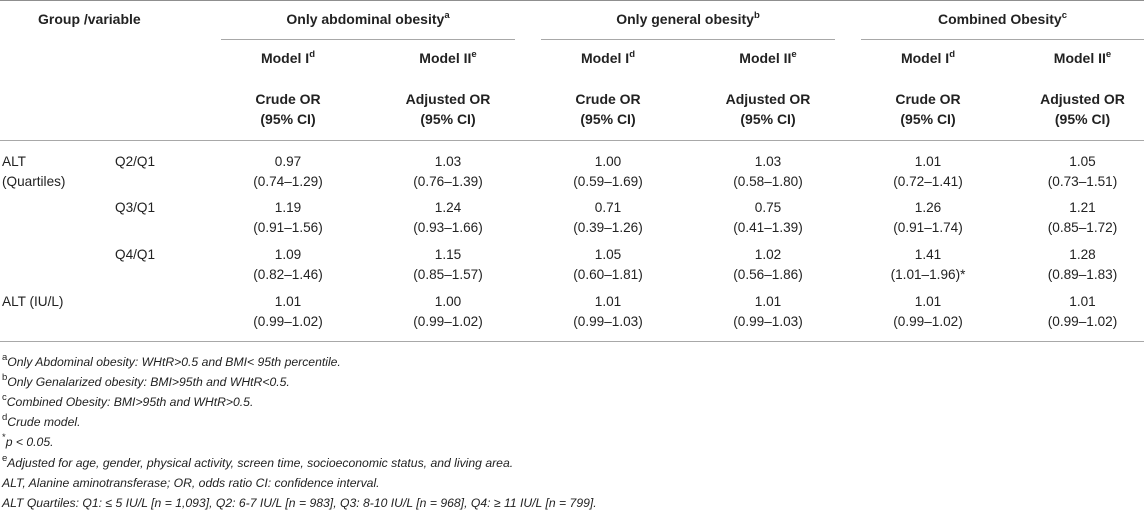 Image resolution: width=1144 pixels, height=516 pixels. I want to click on footnote-text: Crude model., so click(44, 422).